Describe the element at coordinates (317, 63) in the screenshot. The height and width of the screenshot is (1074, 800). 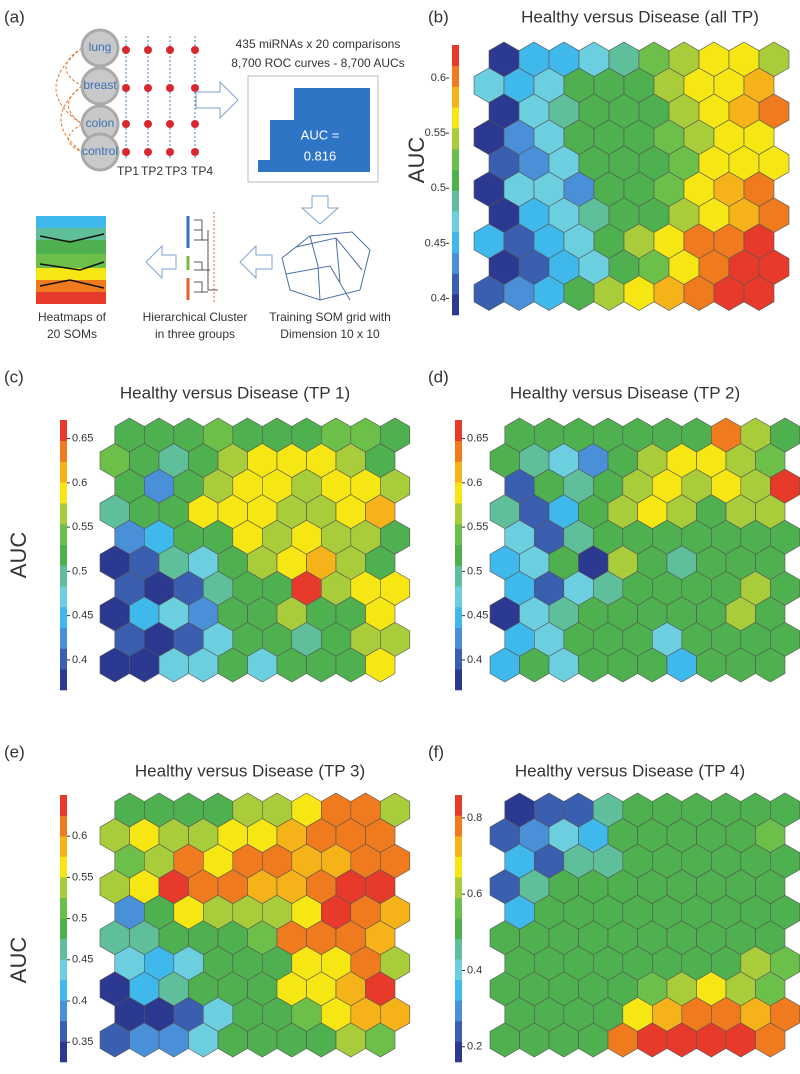
I see `roc-caption: 8,700 ROC curves - 8,700 AUCs` at that location.